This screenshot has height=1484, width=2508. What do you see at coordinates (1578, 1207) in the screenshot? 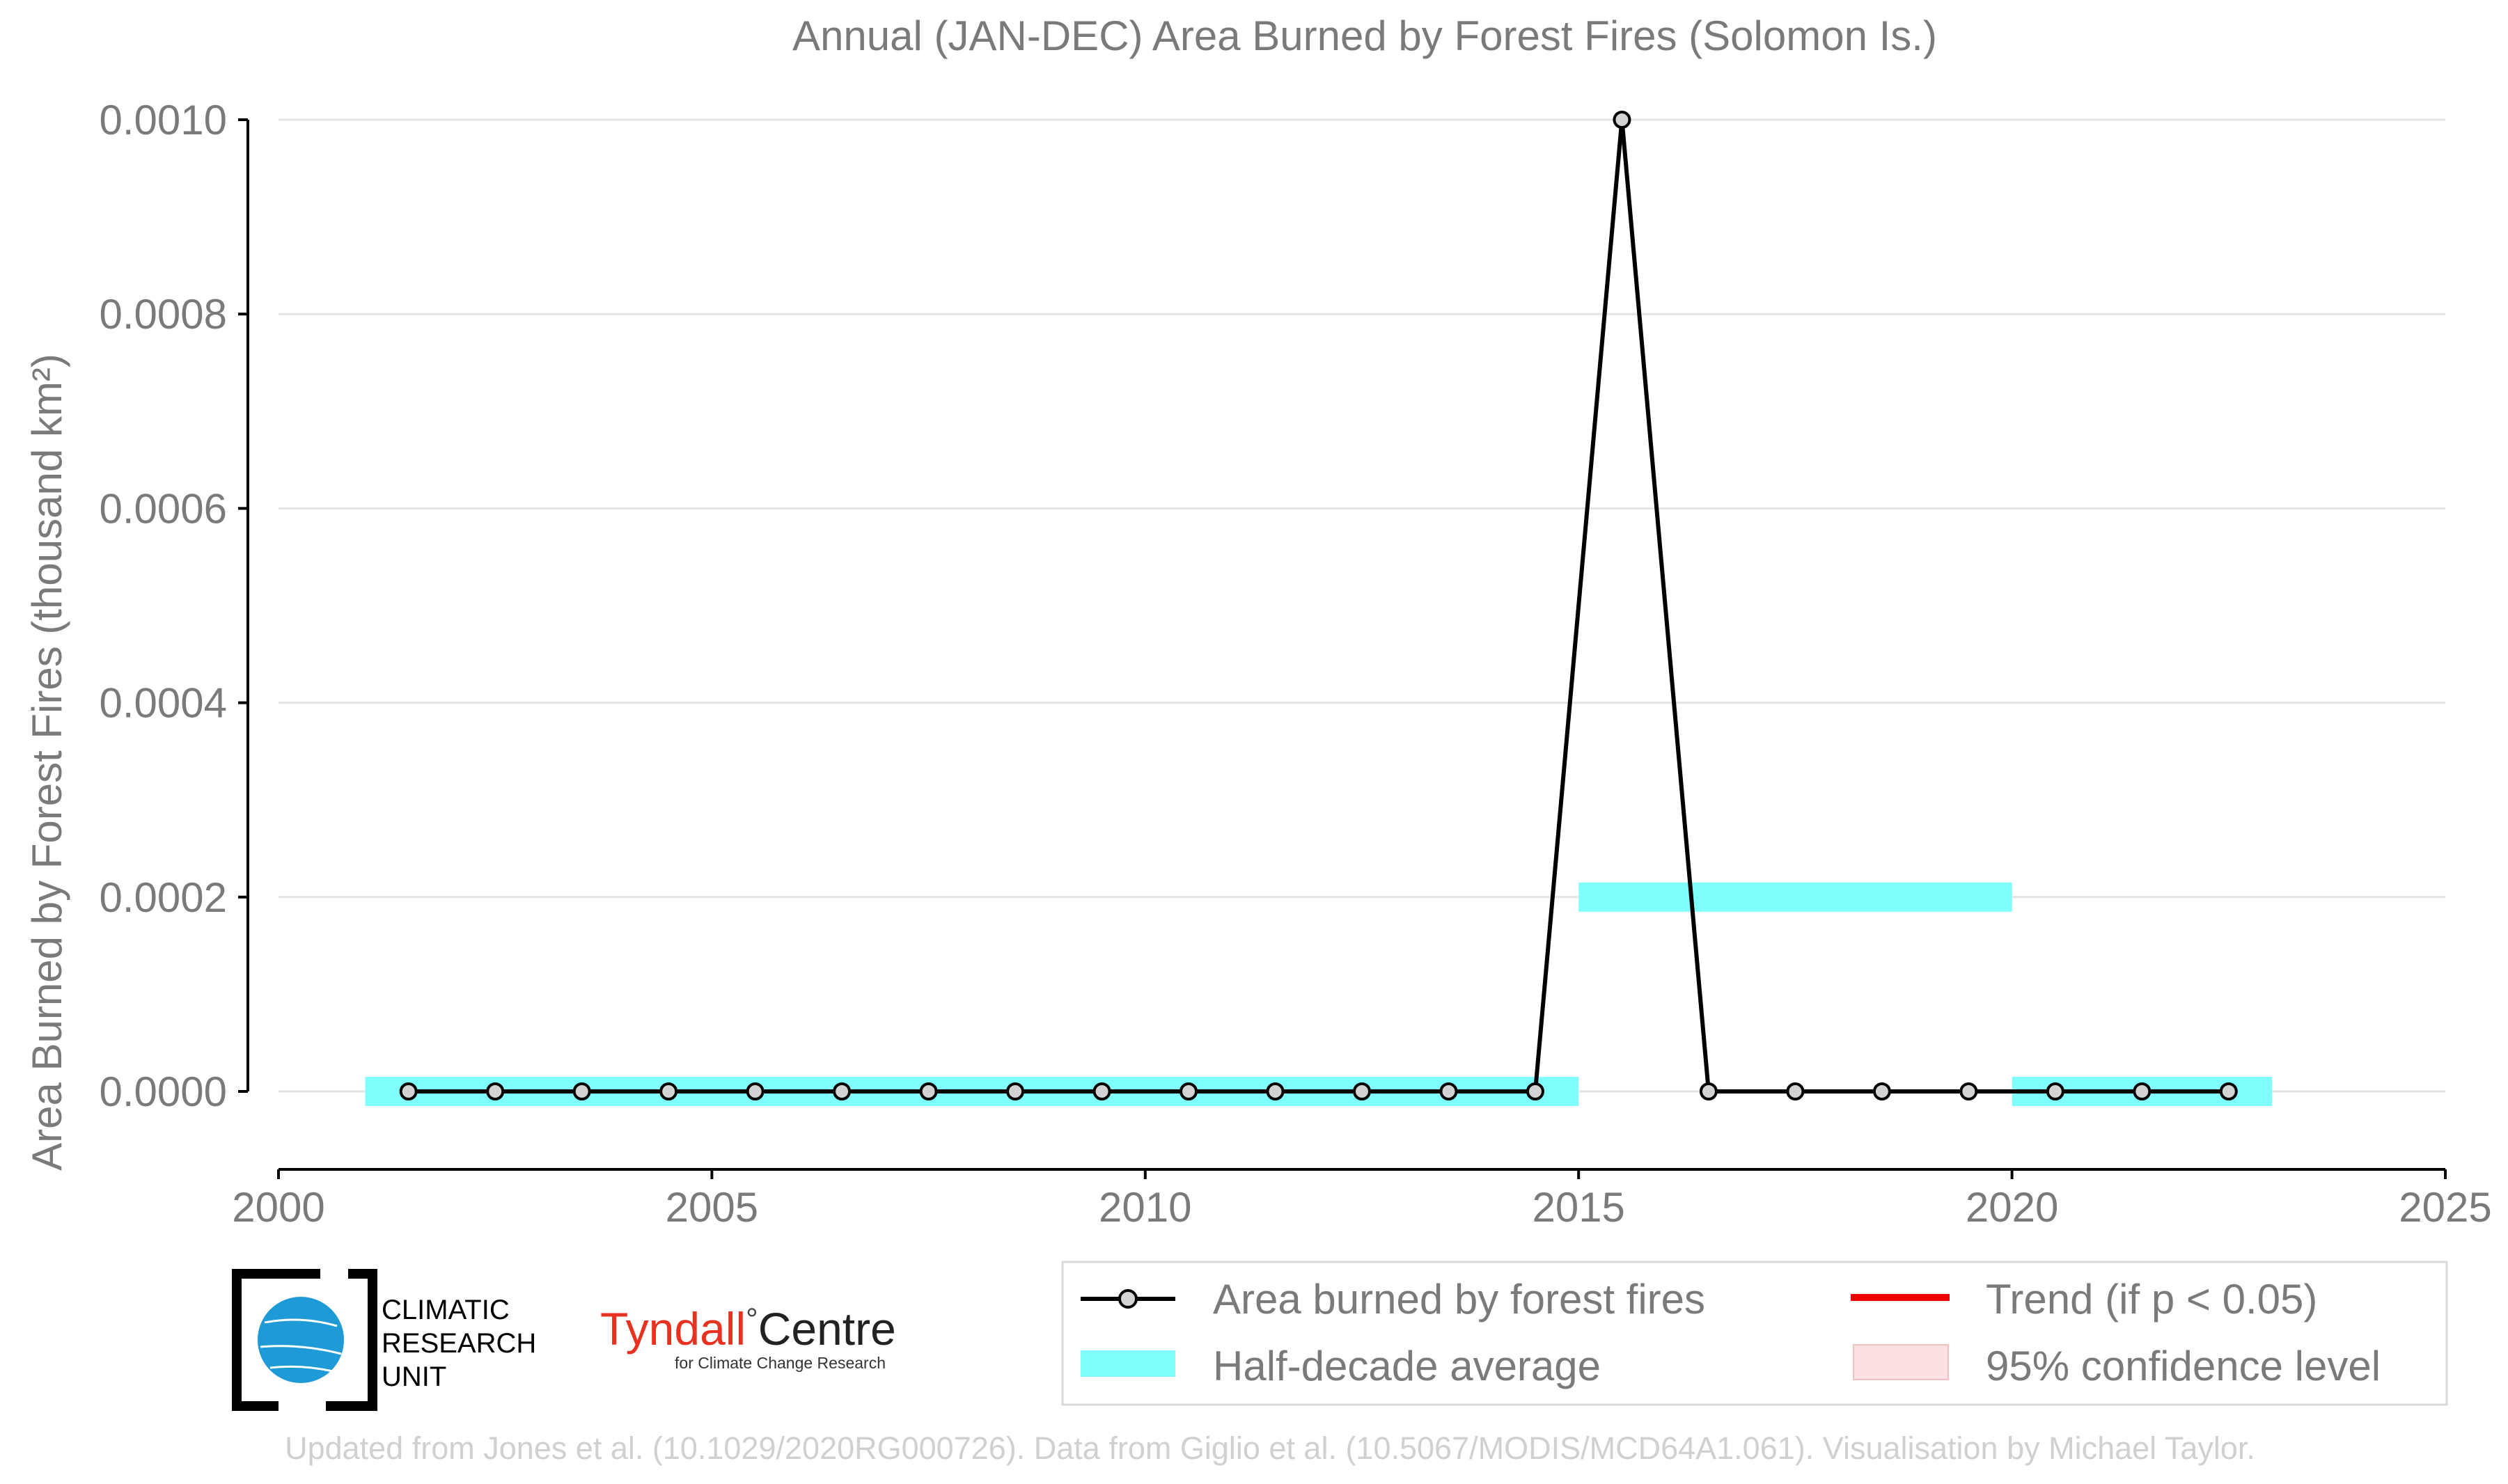
I see `x-tick-label: 2015` at bounding box center [1578, 1207].